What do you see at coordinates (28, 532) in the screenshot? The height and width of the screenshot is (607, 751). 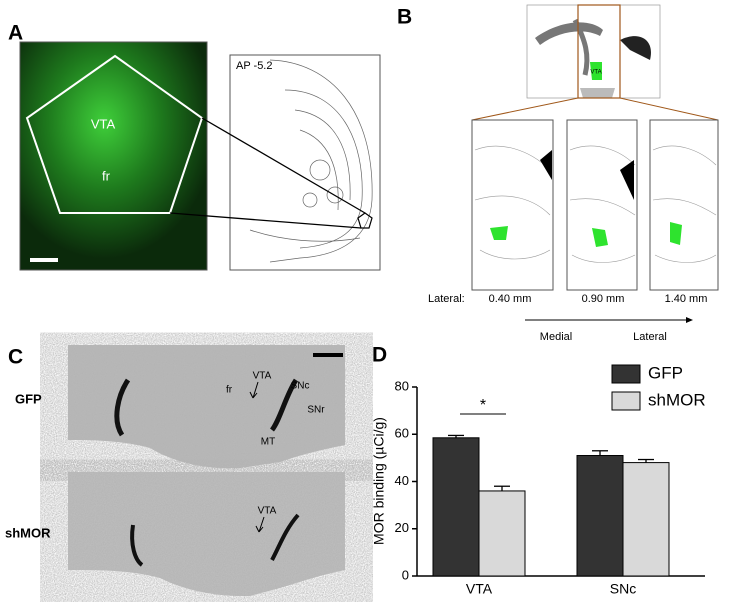 I see `row-label: shMOR` at bounding box center [28, 532].